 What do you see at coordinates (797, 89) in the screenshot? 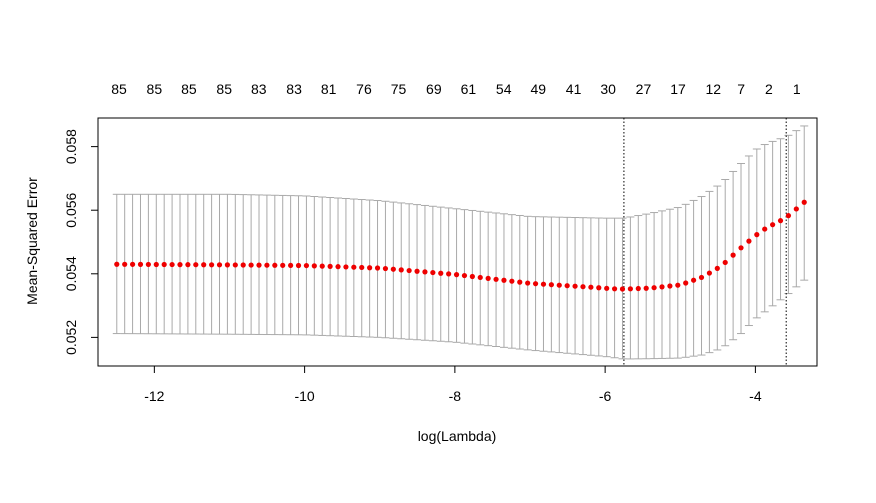
I see `top-count-label: 1` at bounding box center [797, 89].